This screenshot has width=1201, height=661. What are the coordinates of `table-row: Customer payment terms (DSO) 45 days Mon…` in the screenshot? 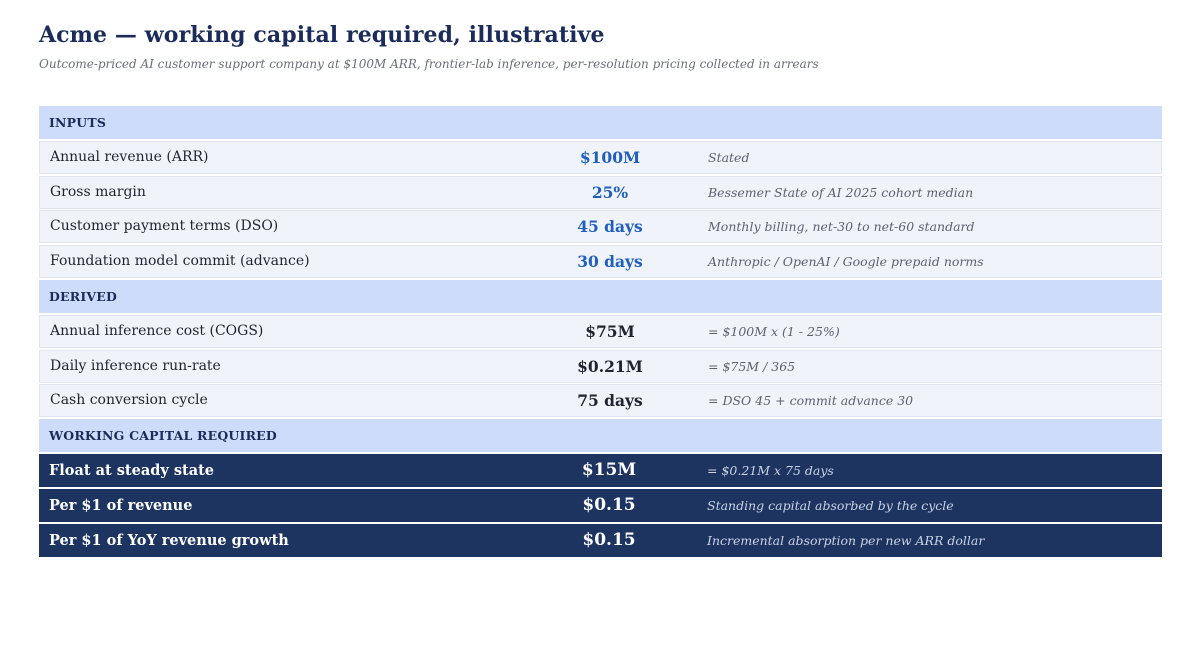 It's located at (600, 227).